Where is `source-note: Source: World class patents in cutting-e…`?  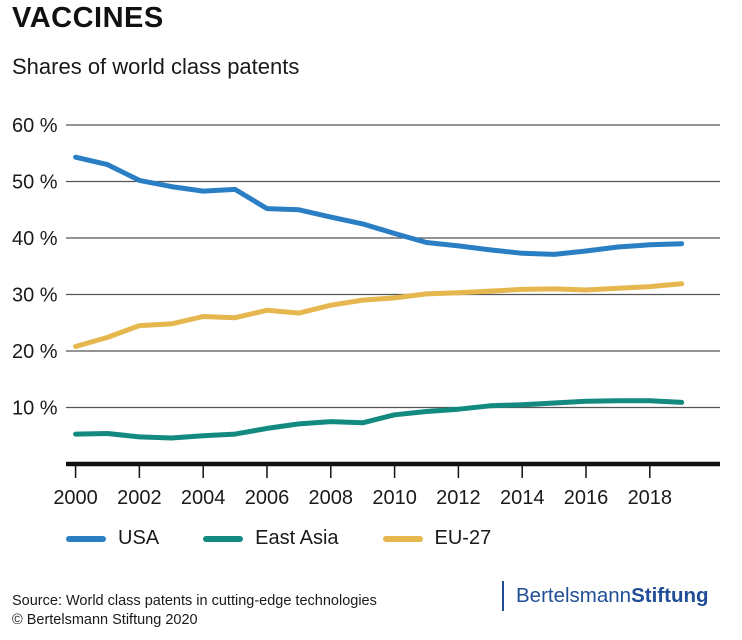 source-note: Source: World class patents in cutting-e… is located at coordinates (194, 611).